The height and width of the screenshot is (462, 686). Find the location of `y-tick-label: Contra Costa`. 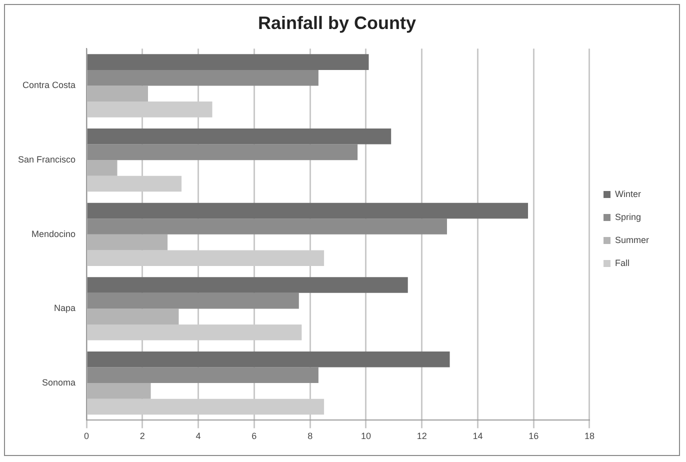

y-tick-label: Contra Costa is located at coordinates (49, 85).